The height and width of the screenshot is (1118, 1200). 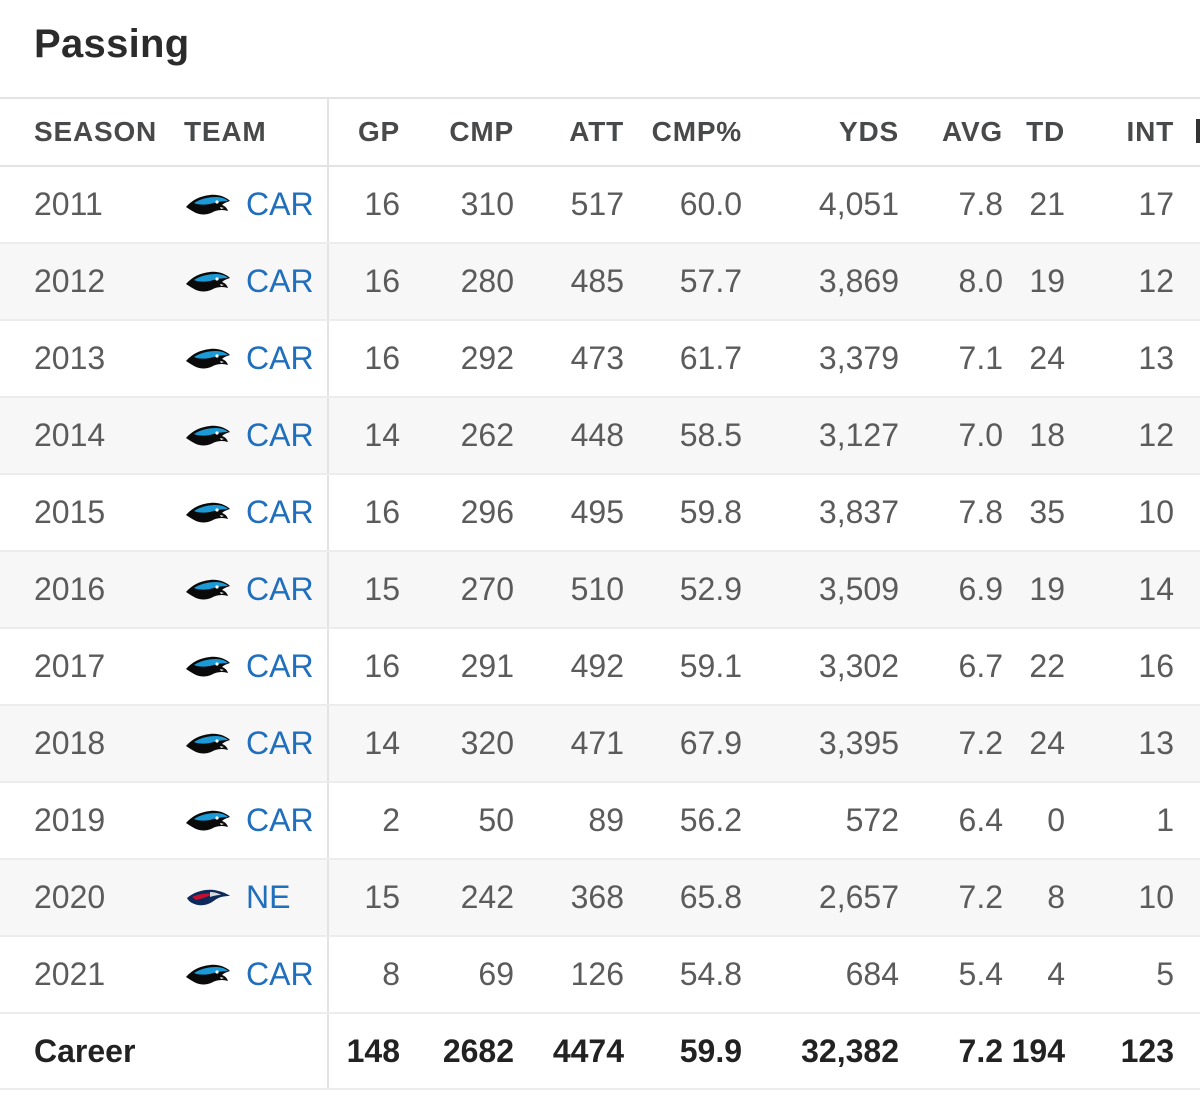 What do you see at coordinates (1146, 667) in the screenshot?
I see `stat-int-cell: 16` at bounding box center [1146, 667].